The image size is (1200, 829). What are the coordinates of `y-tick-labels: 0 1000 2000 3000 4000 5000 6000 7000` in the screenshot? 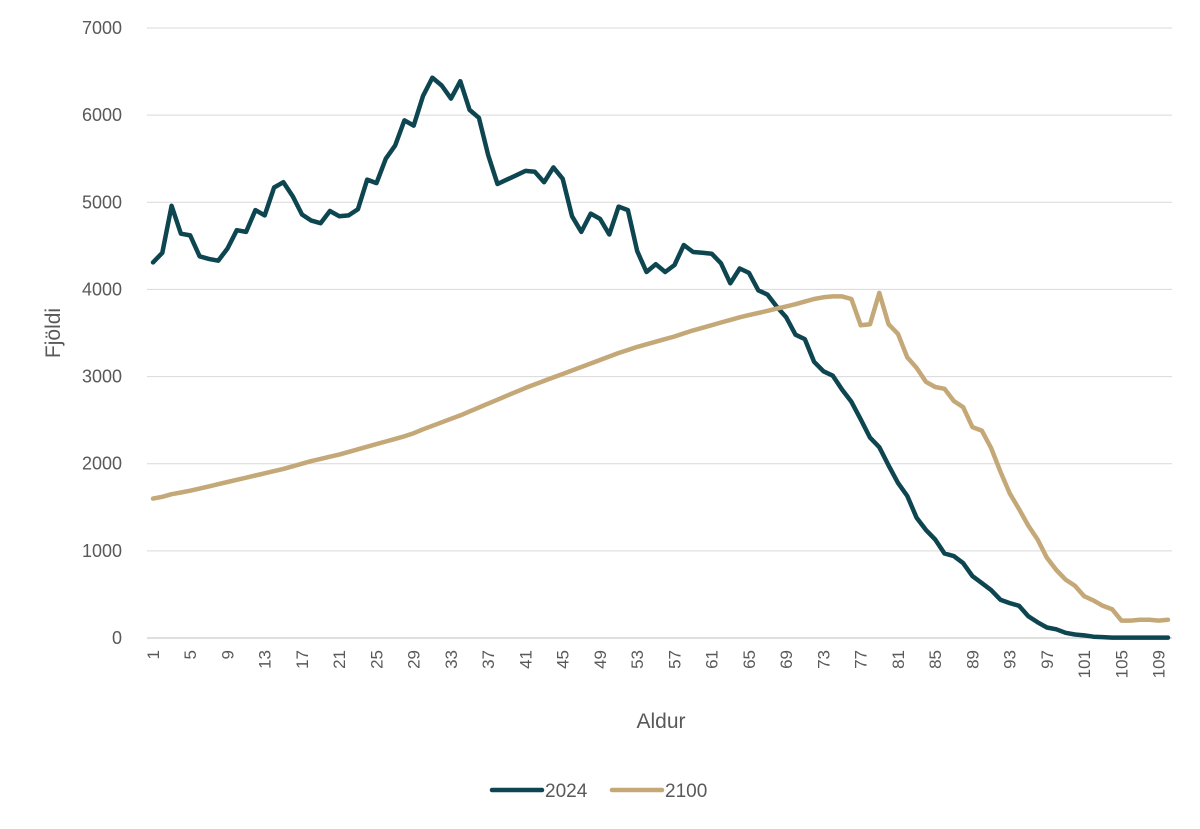 It's located at (102, 333).